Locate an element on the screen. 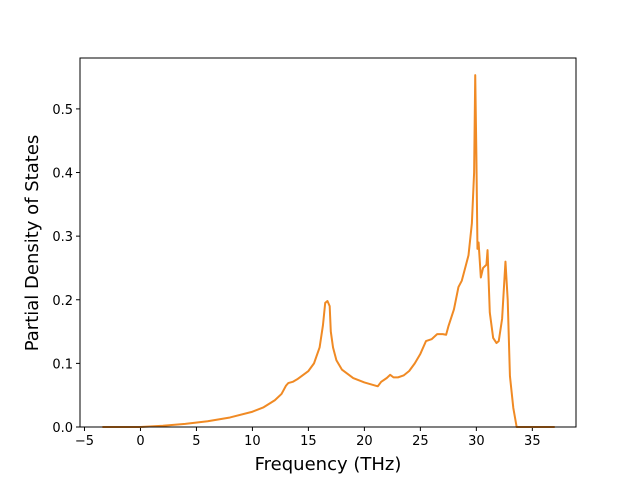 This screenshot has width=640, height=484. x-tick-label: 20 is located at coordinates (364, 441).